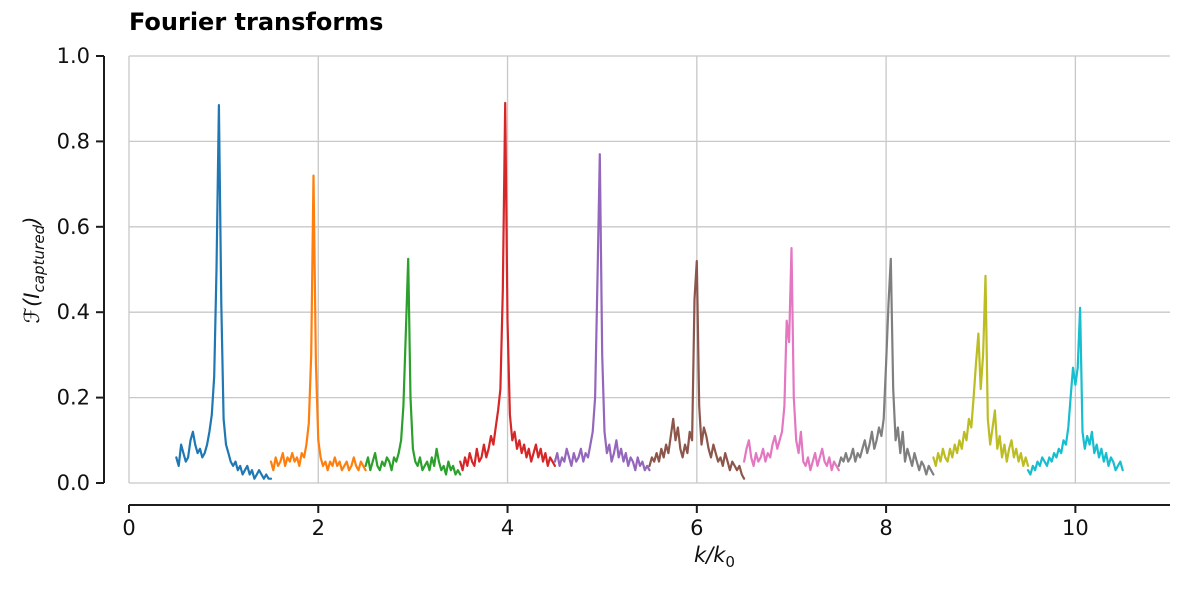 The image size is (1200, 600). What do you see at coordinates (39, 258) in the screenshot?
I see `y-axis-label-sub: captured` at bounding box center [39, 258].